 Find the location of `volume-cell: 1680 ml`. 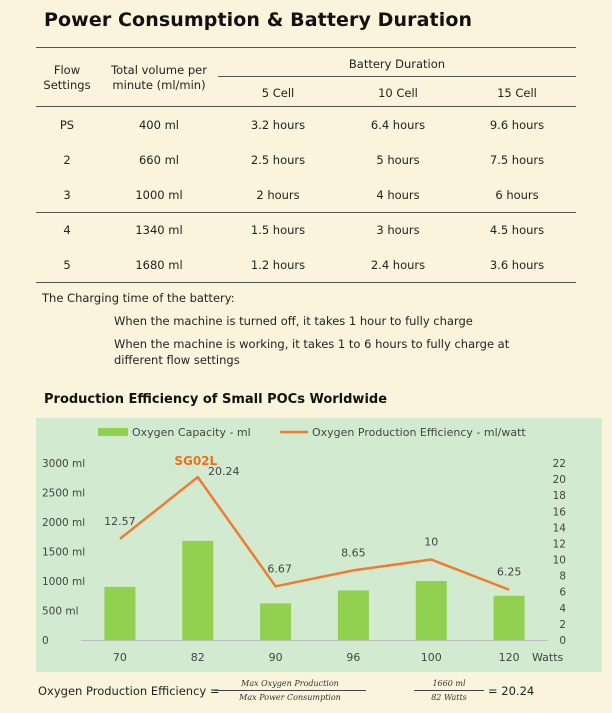

volume-cell: 1680 ml is located at coordinates (159, 265).